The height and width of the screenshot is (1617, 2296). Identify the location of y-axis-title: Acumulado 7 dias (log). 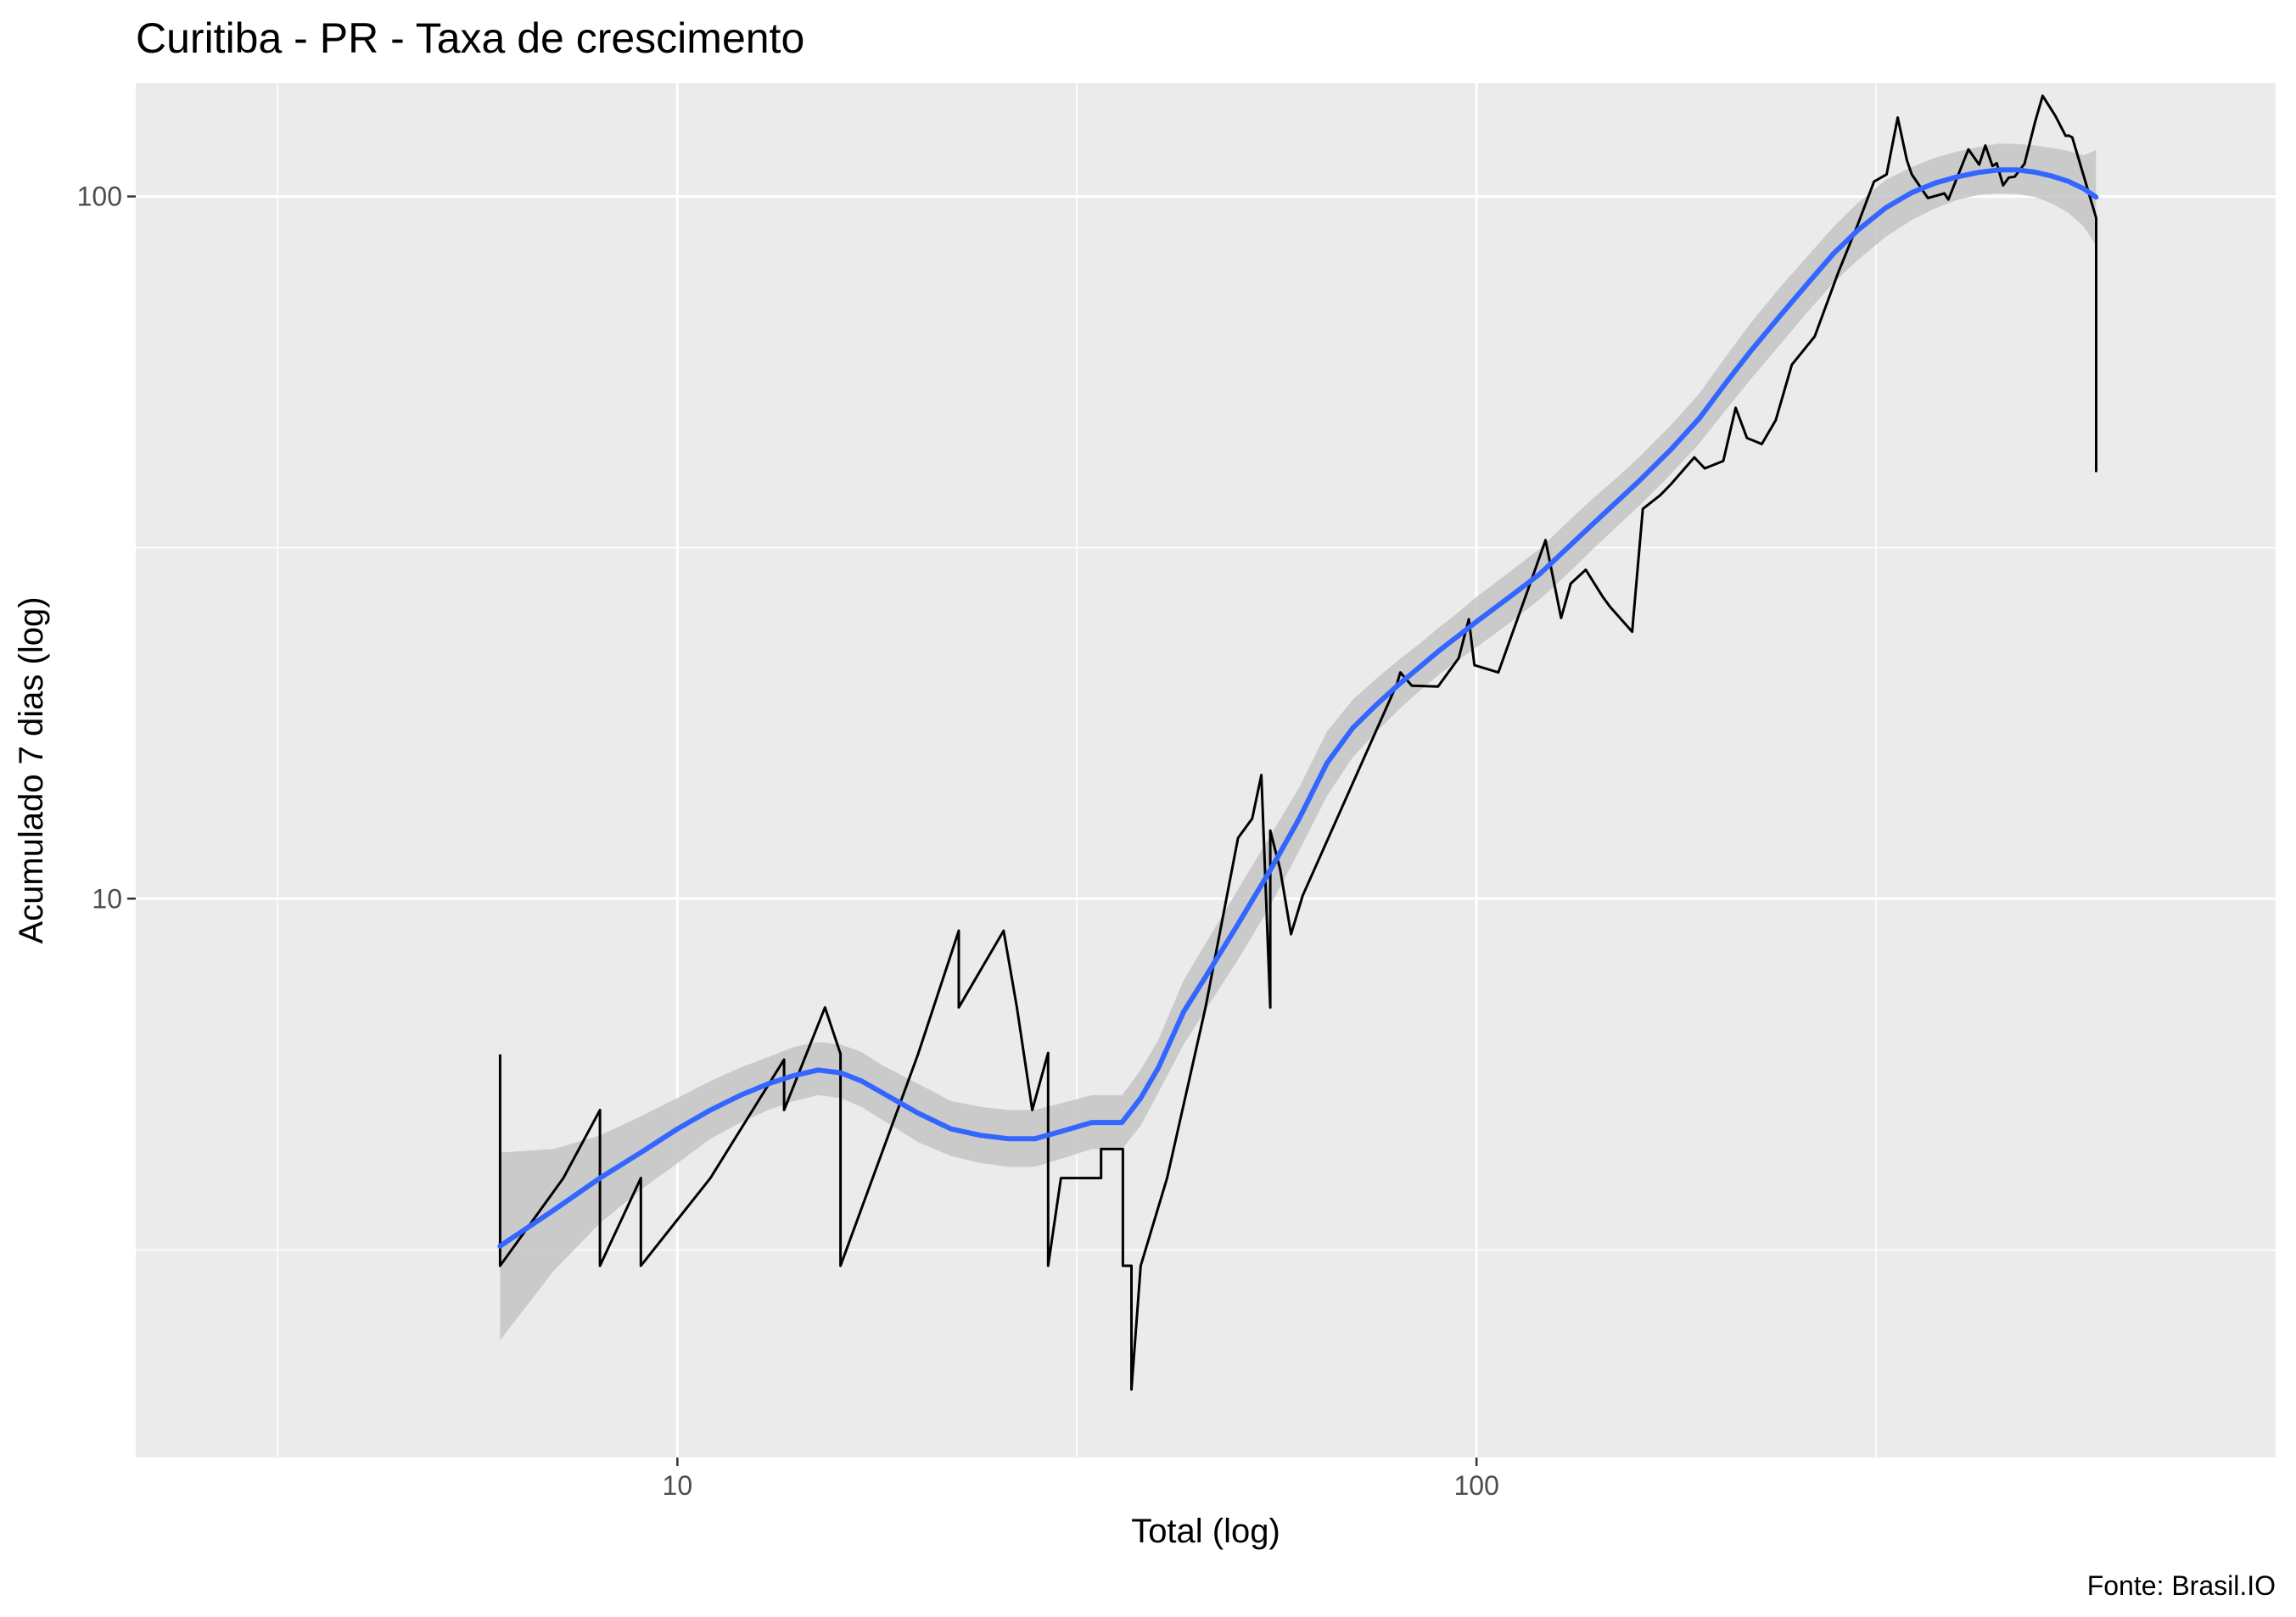
(31, 769).